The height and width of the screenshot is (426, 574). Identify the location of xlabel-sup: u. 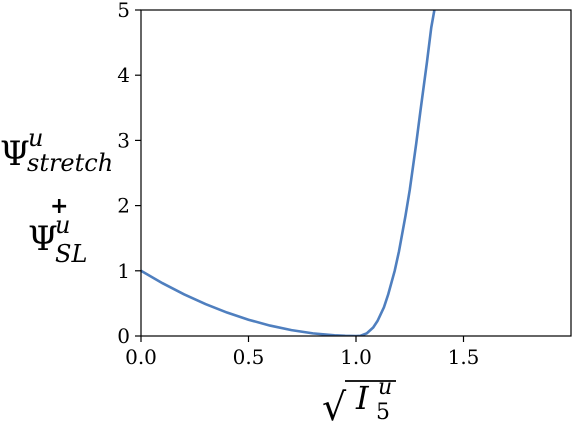
(385, 387).